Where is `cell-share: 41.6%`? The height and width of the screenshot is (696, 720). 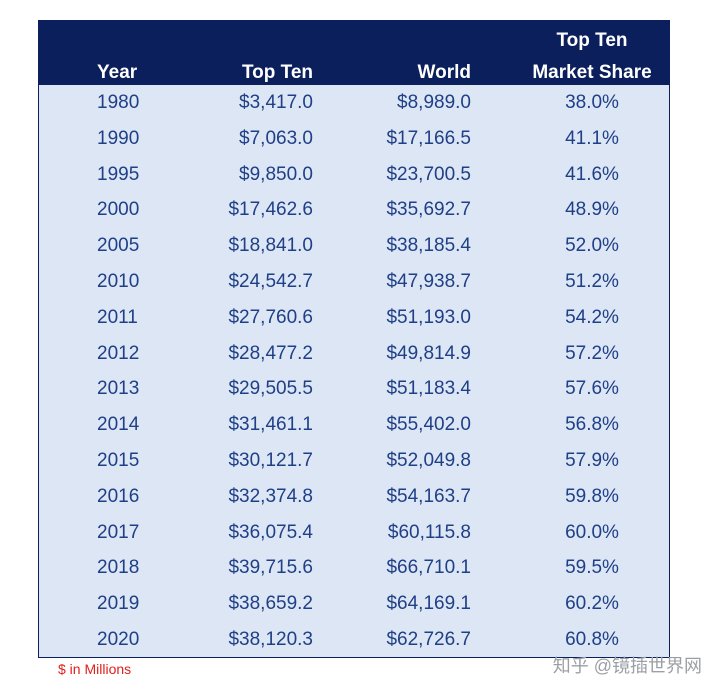 cell-share: 41.6% is located at coordinates (592, 174).